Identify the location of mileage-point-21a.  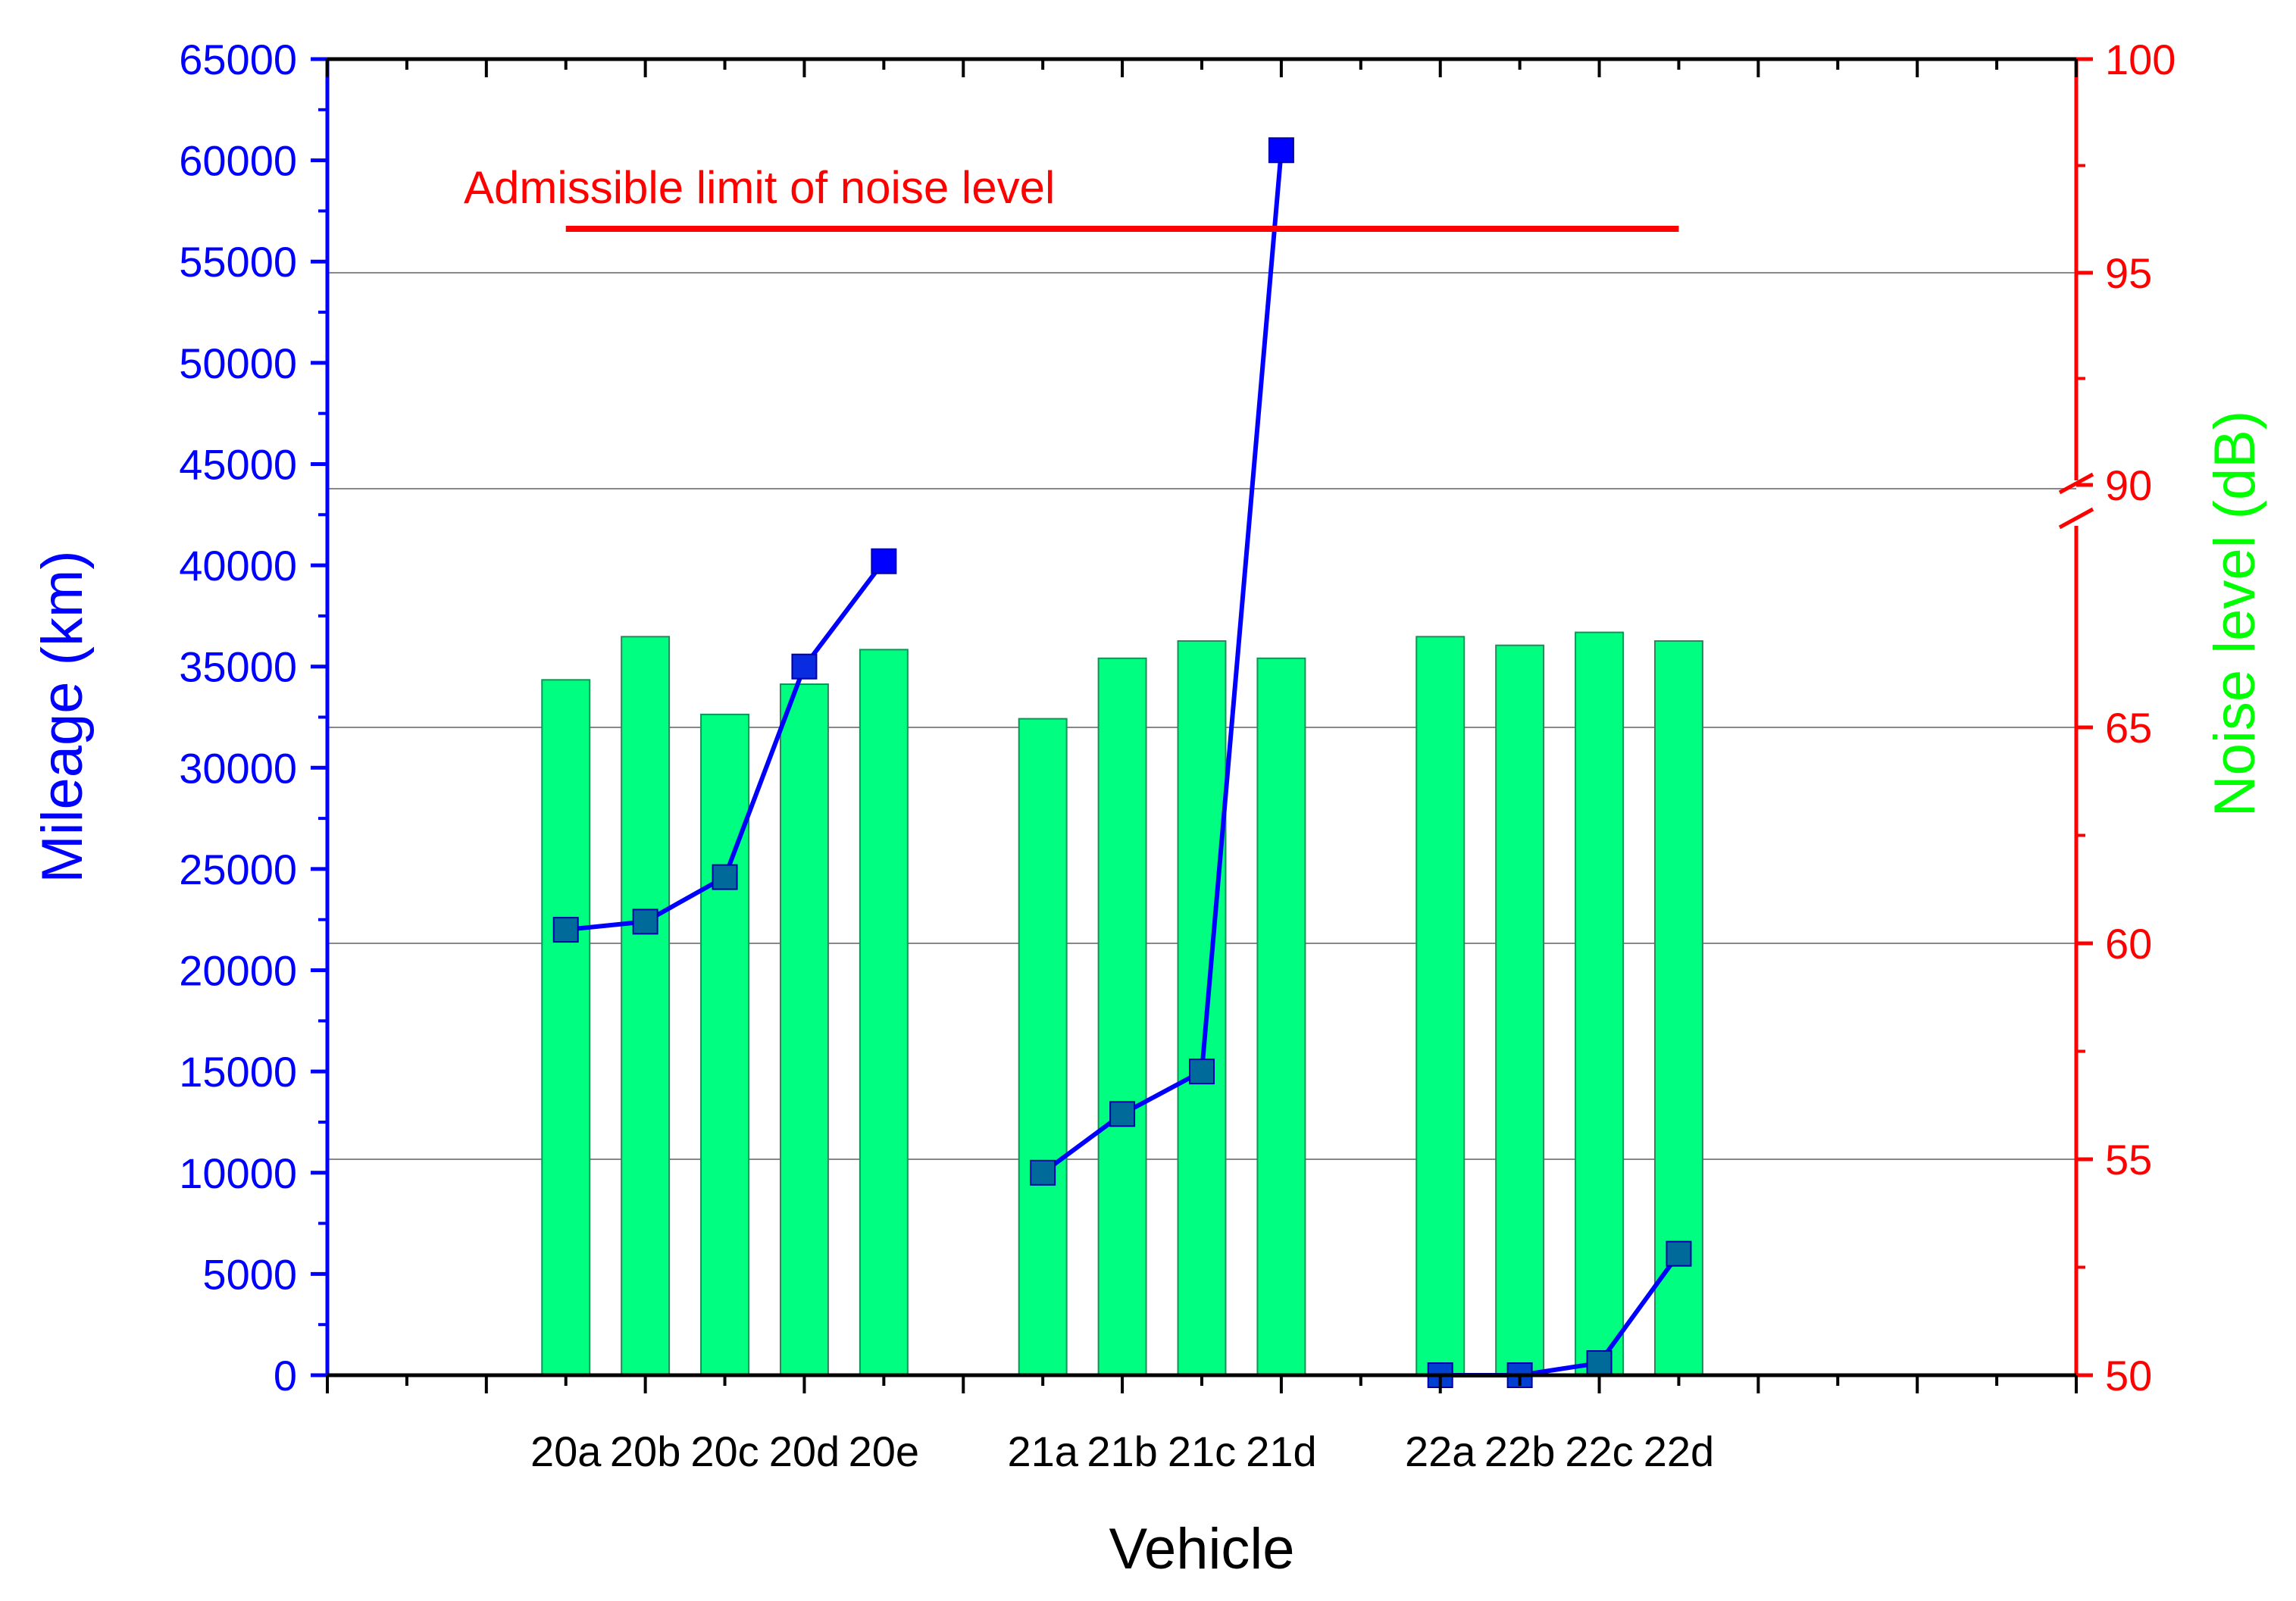
(1043, 1172).